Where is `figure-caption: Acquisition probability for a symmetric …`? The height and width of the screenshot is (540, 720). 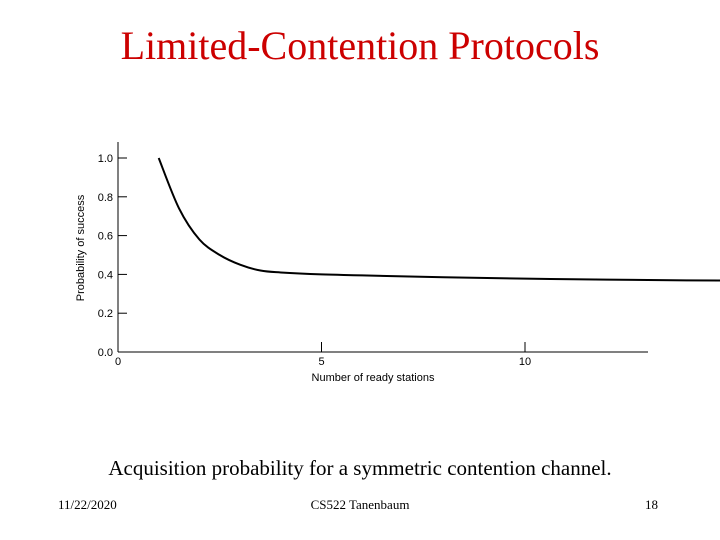 figure-caption: Acquisition probability for a symmetric … is located at coordinates (360, 468).